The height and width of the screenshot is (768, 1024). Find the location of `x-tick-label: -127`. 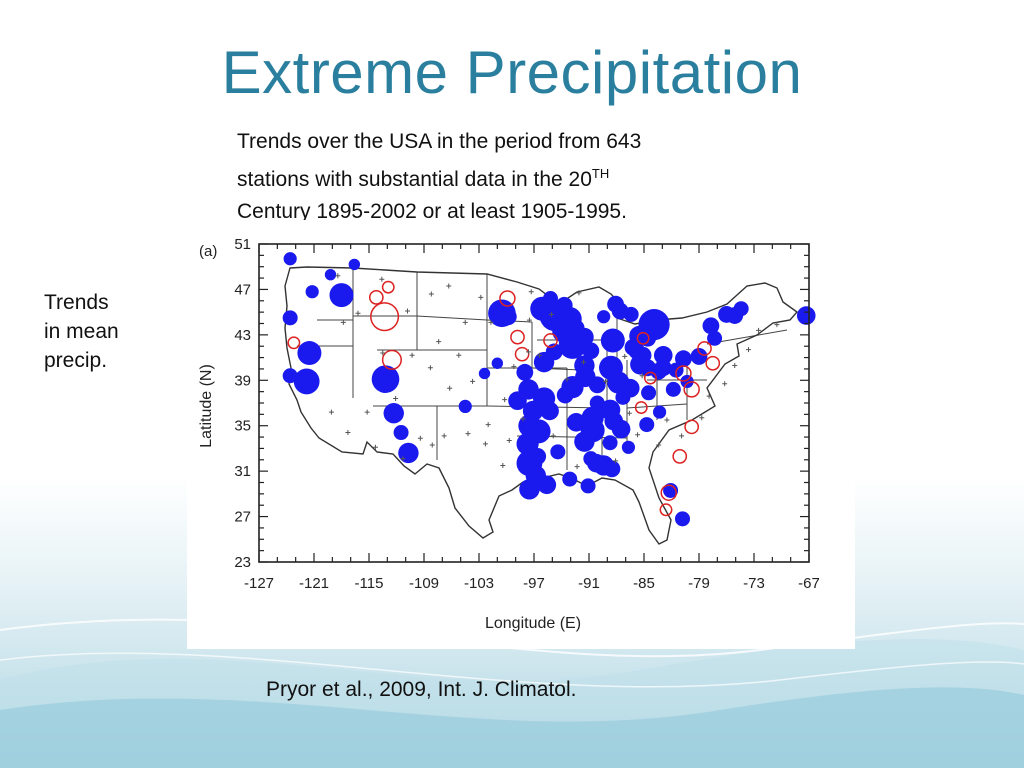

x-tick-label: -127 is located at coordinates (259, 583).